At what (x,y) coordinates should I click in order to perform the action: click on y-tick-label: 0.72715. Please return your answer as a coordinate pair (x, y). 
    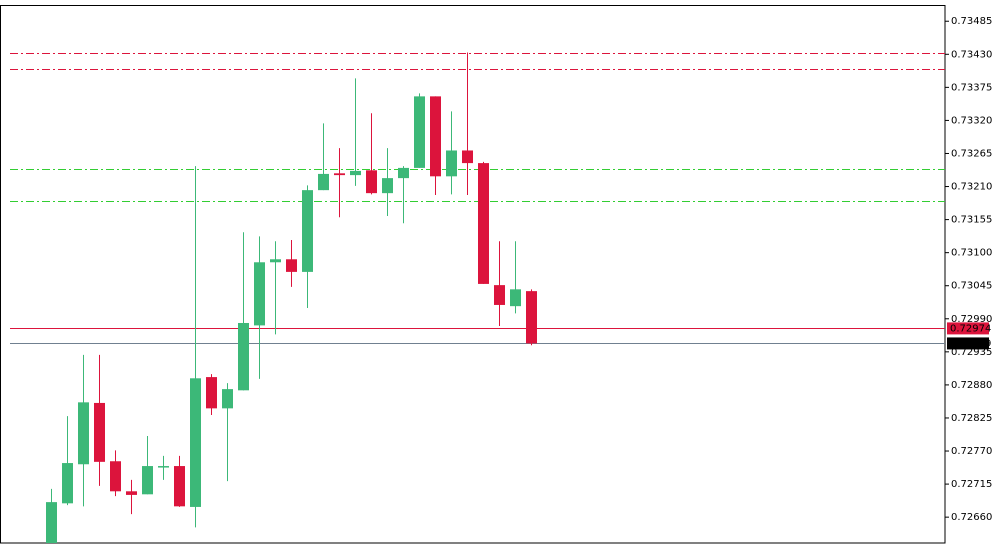
    Looking at the image, I should click on (971, 484).